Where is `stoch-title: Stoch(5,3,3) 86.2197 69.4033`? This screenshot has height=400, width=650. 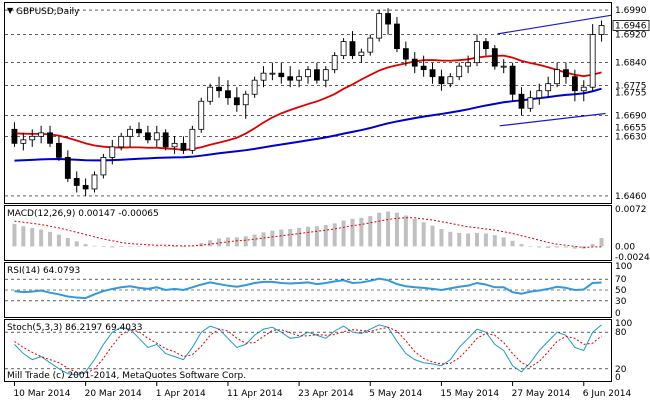
stoch-title: Stoch(5,3,3) 86.2197 69.4033 is located at coordinates (74, 328).